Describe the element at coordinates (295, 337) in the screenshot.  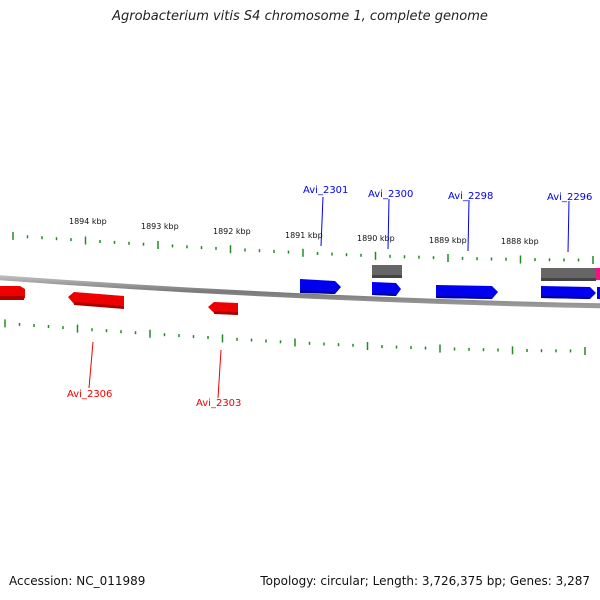
I see `inner-tick-track` at that location.